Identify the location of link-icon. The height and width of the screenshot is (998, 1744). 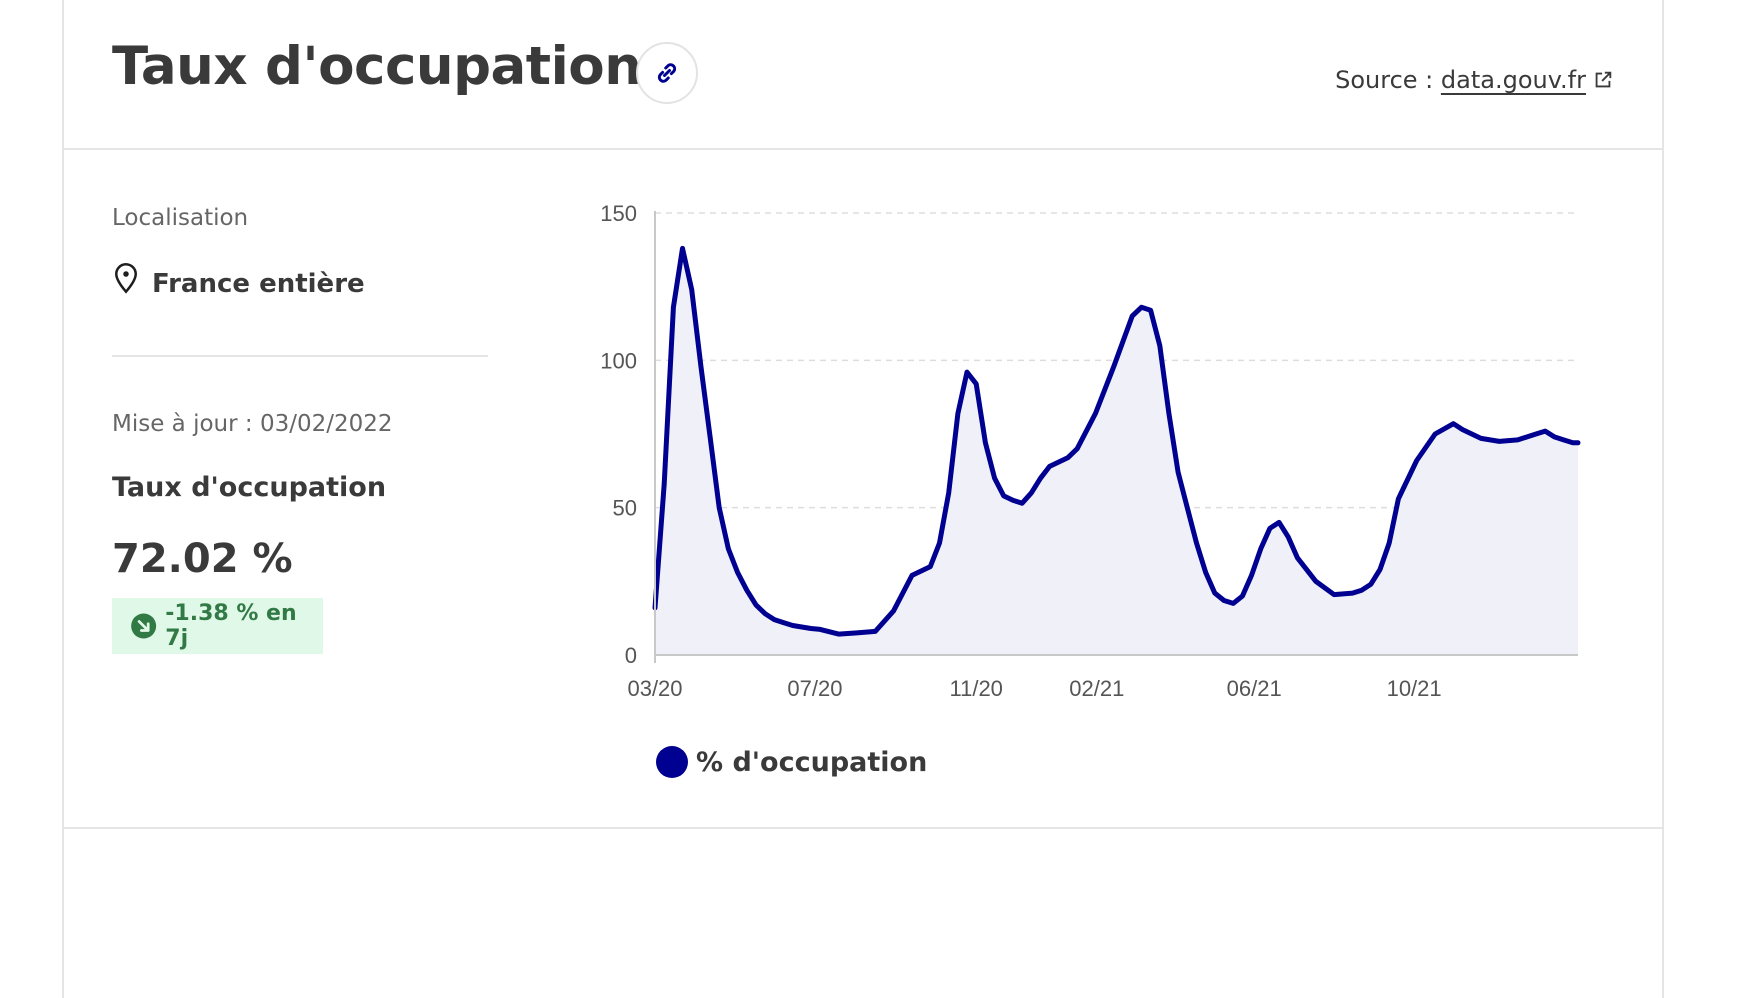
(667, 73).